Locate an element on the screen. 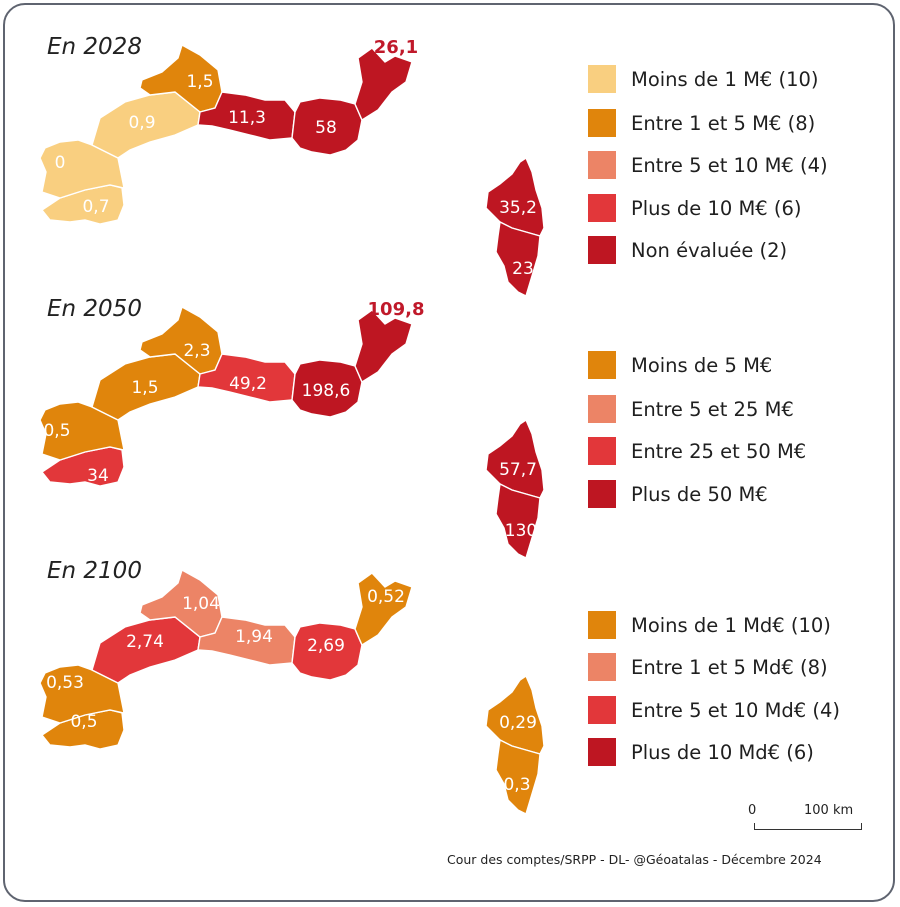 Image resolution: width=900 pixels, height=907 pixels. legend-item: Moins de 1 Md€ (10) is located at coordinates (709, 625).